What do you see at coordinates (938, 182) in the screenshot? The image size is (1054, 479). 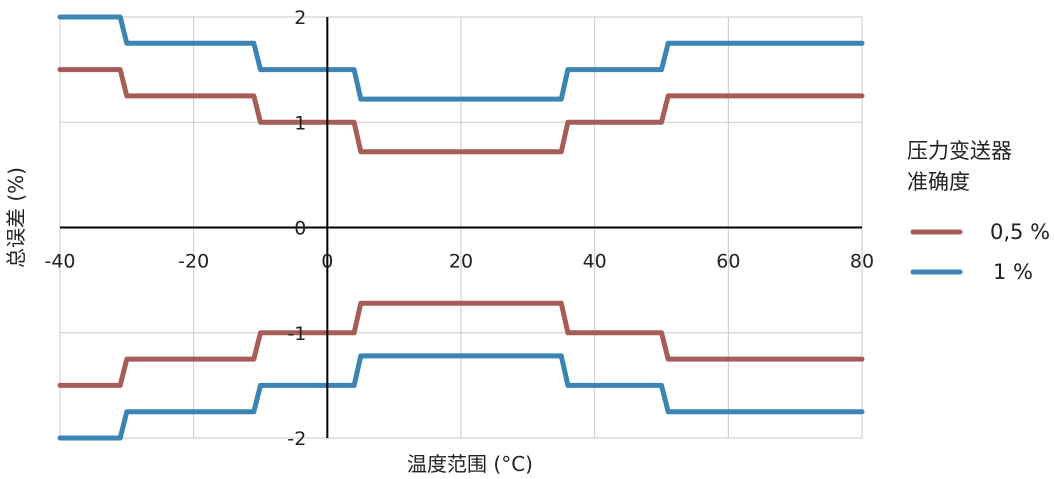 I see `legend-title-line-2: 准确度` at bounding box center [938, 182].